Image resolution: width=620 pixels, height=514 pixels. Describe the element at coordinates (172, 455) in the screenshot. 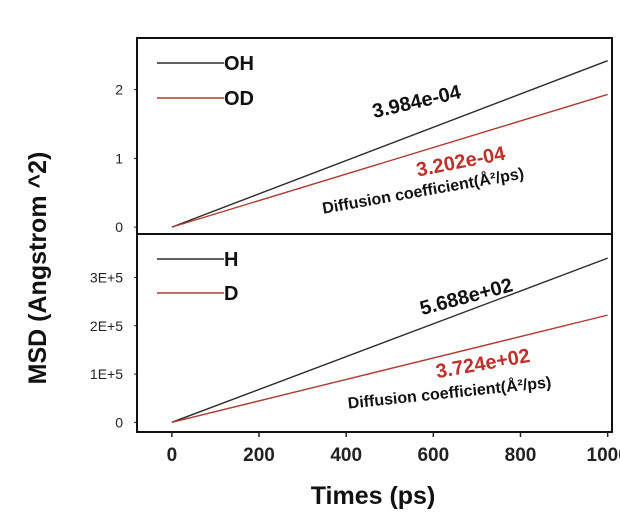

I see `x-tick-label: 0` at that location.